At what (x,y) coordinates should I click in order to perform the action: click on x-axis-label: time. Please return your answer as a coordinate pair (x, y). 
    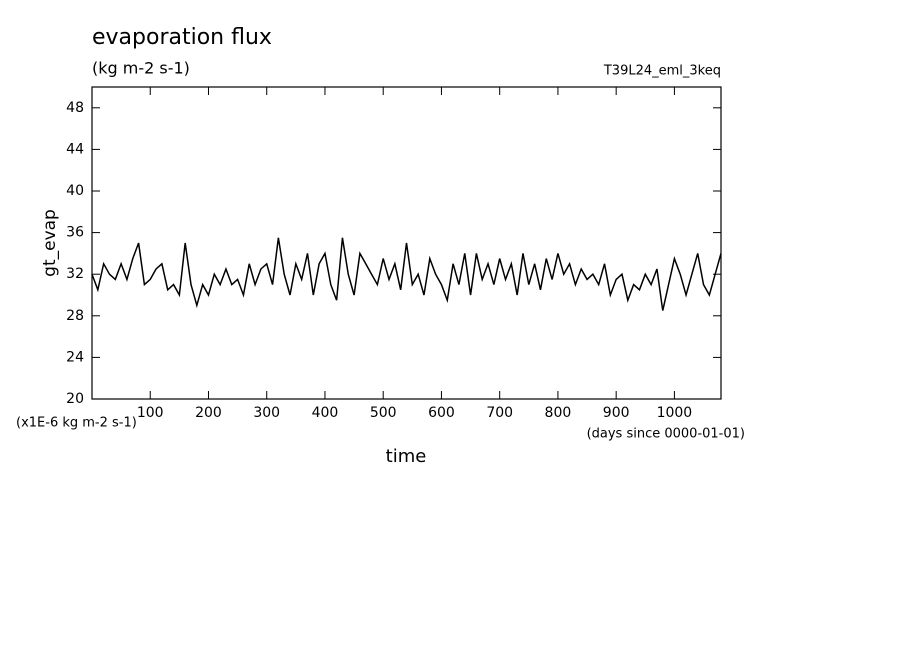
    Looking at the image, I should click on (406, 456).